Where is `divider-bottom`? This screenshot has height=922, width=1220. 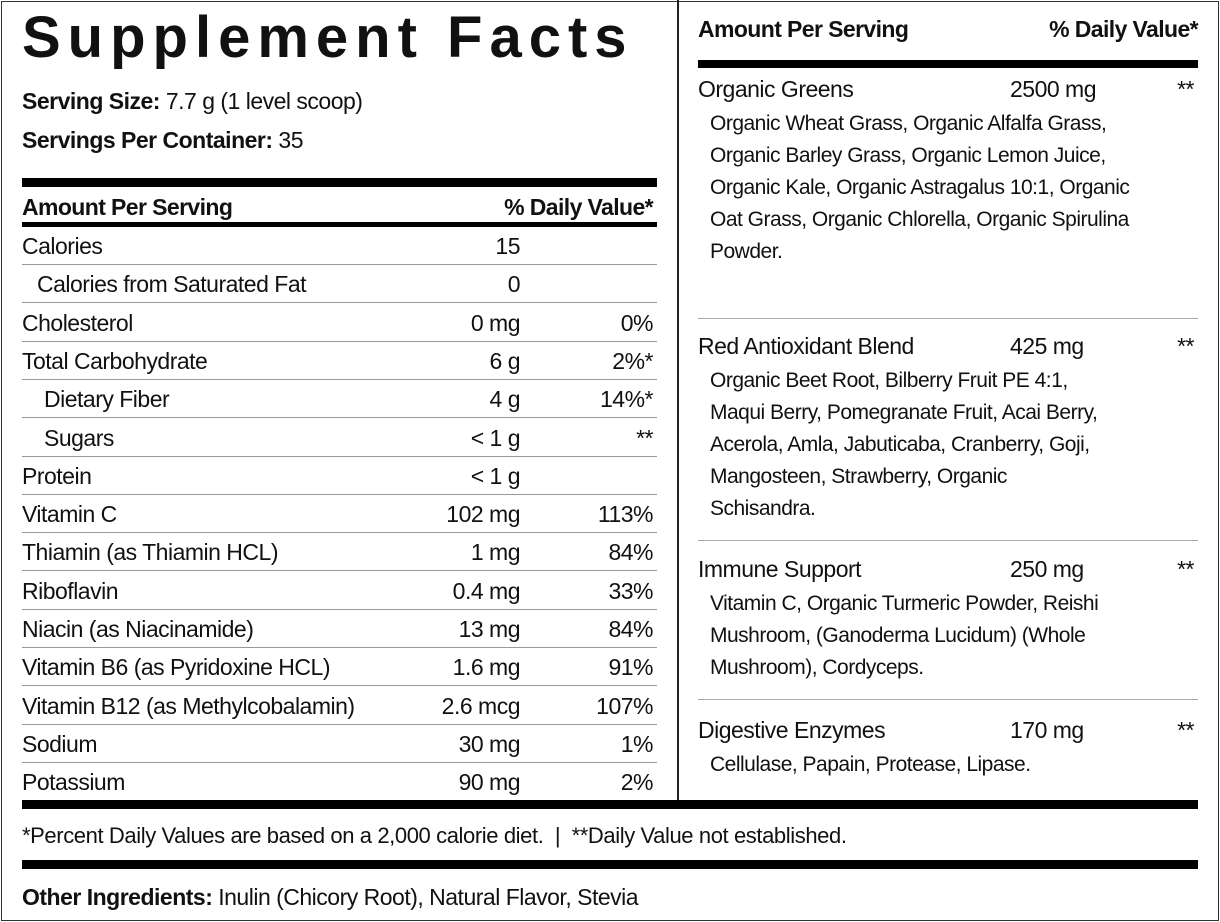 divider-bottom is located at coordinates (610, 804).